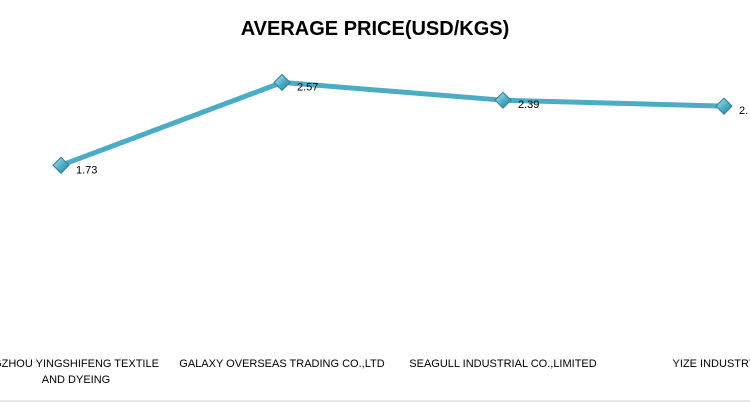 The image size is (750, 403). What do you see at coordinates (743, 111) in the screenshot?
I see `data-label: 2.` at bounding box center [743, 111].